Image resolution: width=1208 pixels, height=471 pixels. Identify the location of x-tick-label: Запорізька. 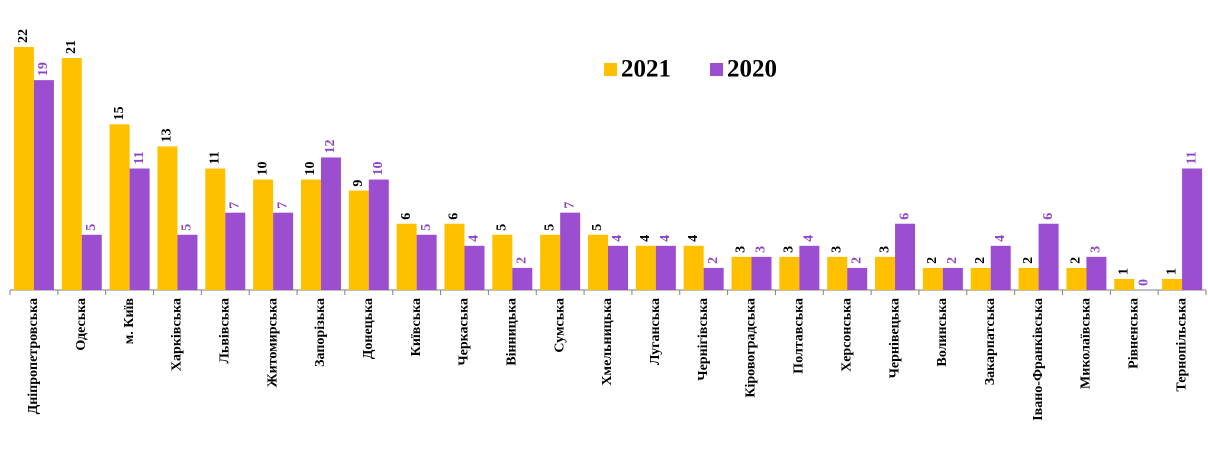
(320, 332).